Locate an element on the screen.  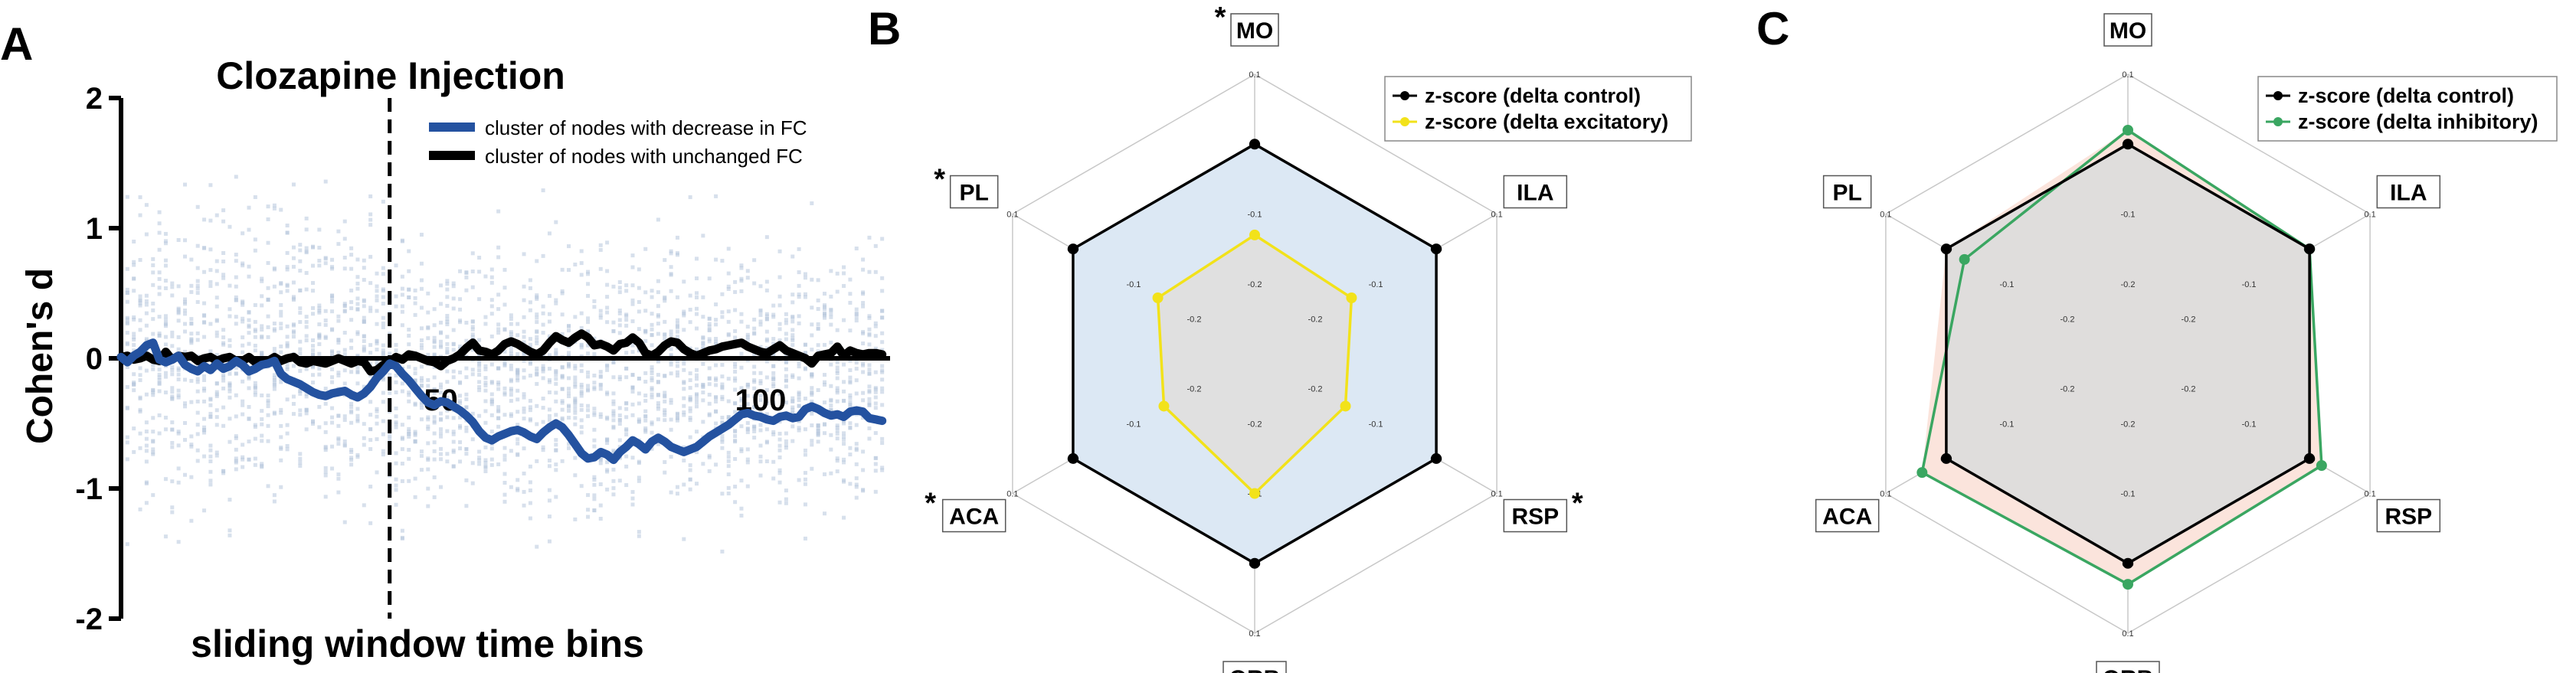
significance-star: * is located at coordinates (1220, 18).